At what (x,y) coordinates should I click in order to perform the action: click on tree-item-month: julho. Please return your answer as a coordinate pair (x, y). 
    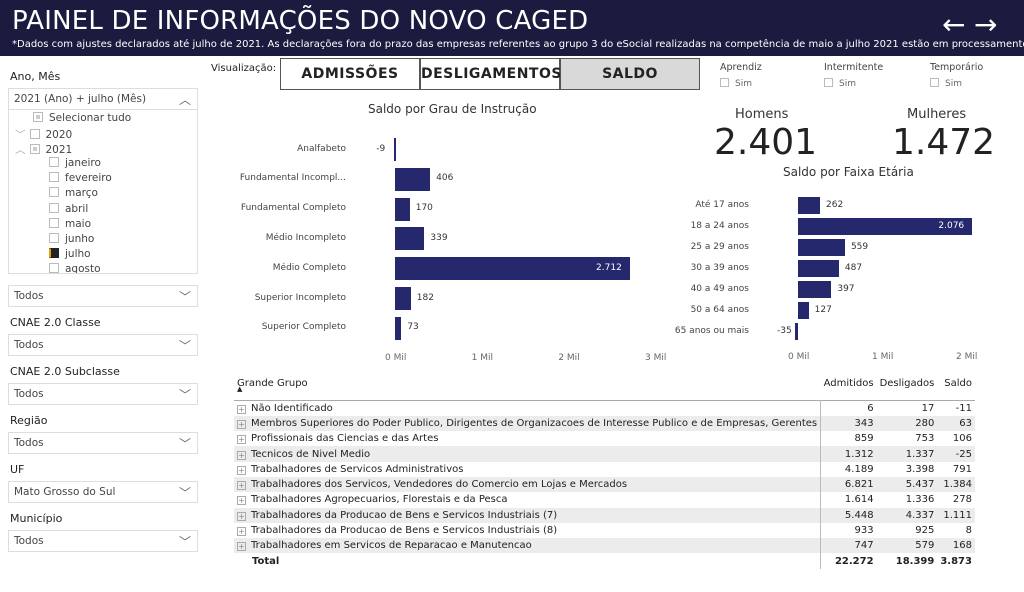
    Looking at the image, I should click on (70, 255).